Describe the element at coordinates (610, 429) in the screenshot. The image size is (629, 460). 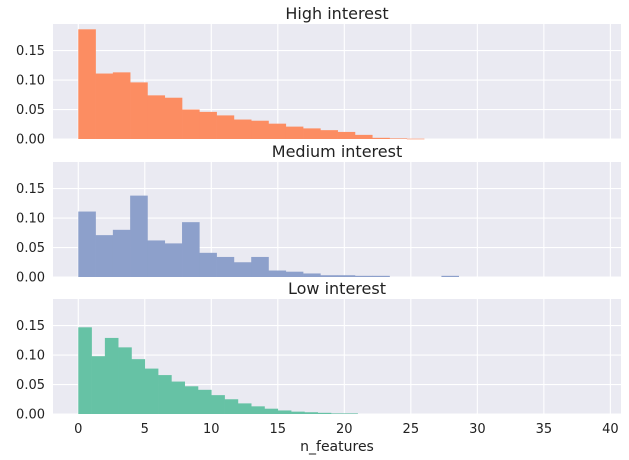
I see `x-tick-label: 40` at that location.